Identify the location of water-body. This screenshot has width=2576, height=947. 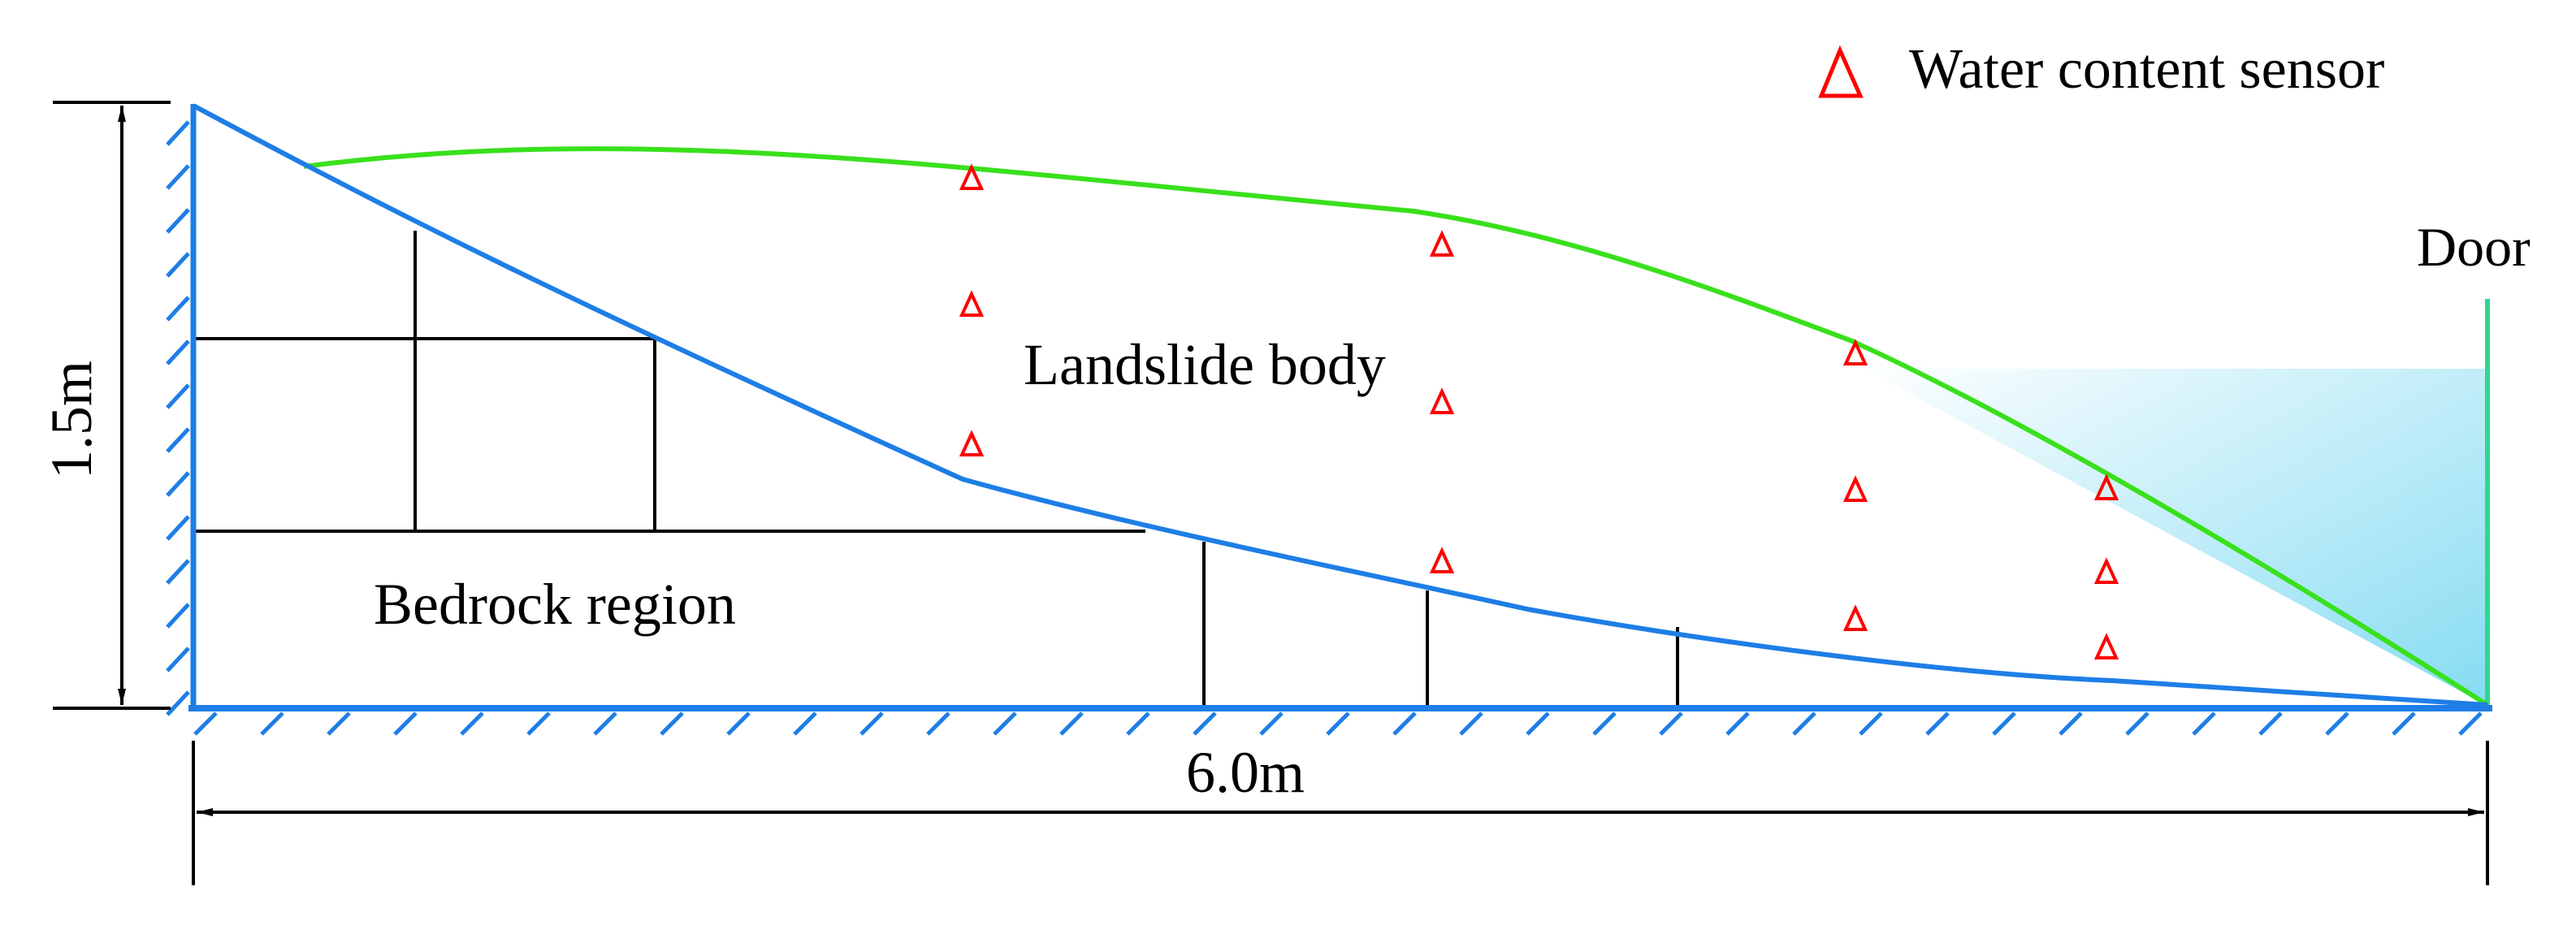
(2170, 534).